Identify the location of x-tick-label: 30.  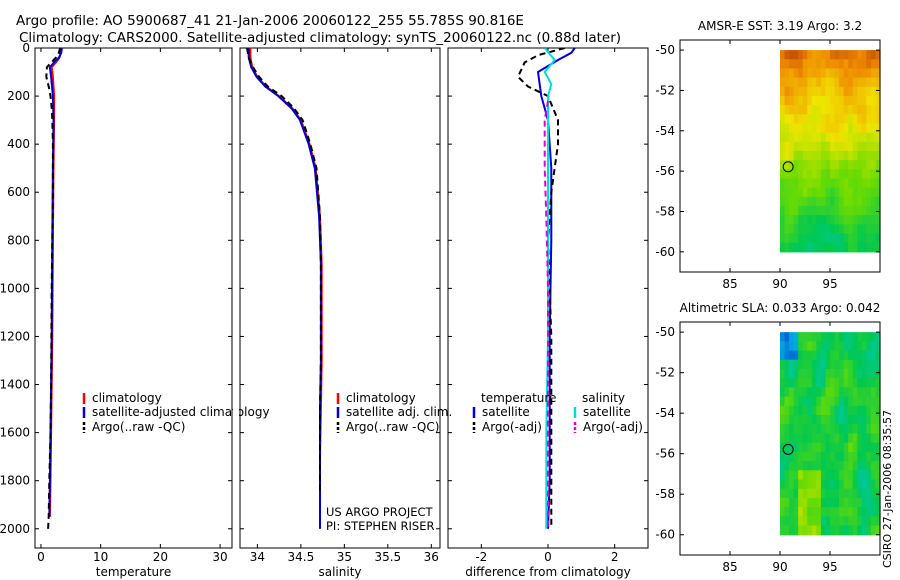
(219, 557).